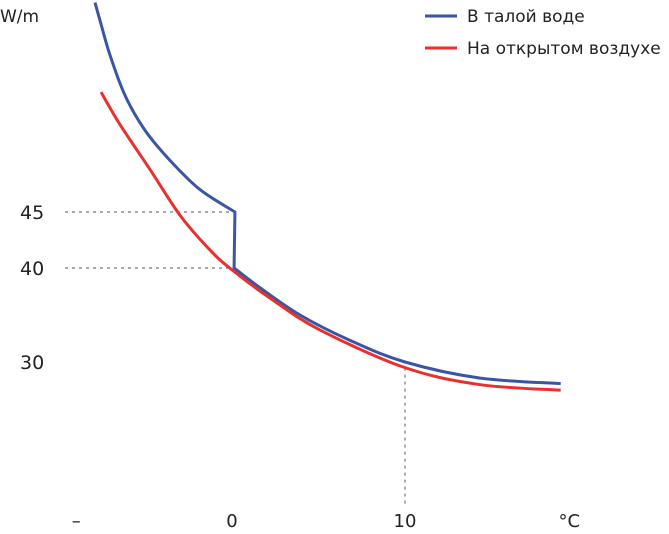  Describe the element at coordinates (32, 213) in the screenshot. I see `y-tick-label: 45` at that location.